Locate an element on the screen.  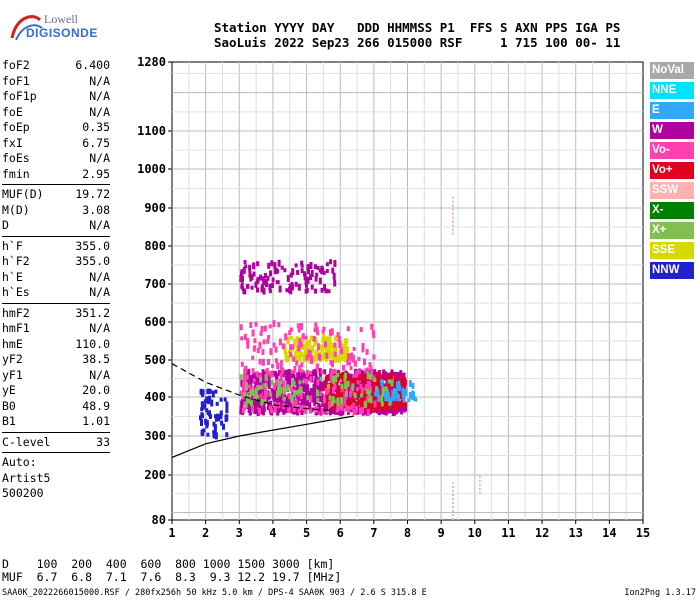
x-tick-label: 1 is located at coordinates (171, 533).